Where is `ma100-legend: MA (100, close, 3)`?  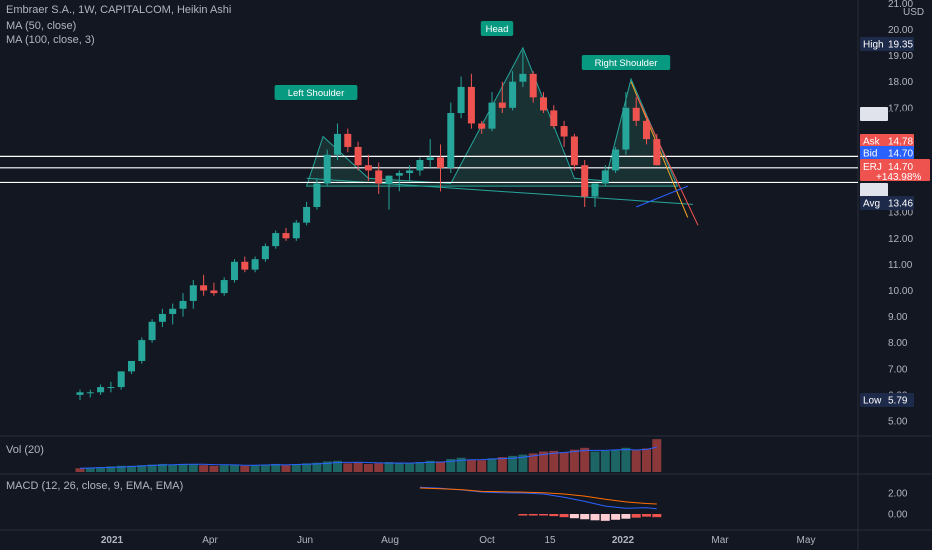 ma100-legend: MA (100, close, 3) is located at coordinates (50, 40).